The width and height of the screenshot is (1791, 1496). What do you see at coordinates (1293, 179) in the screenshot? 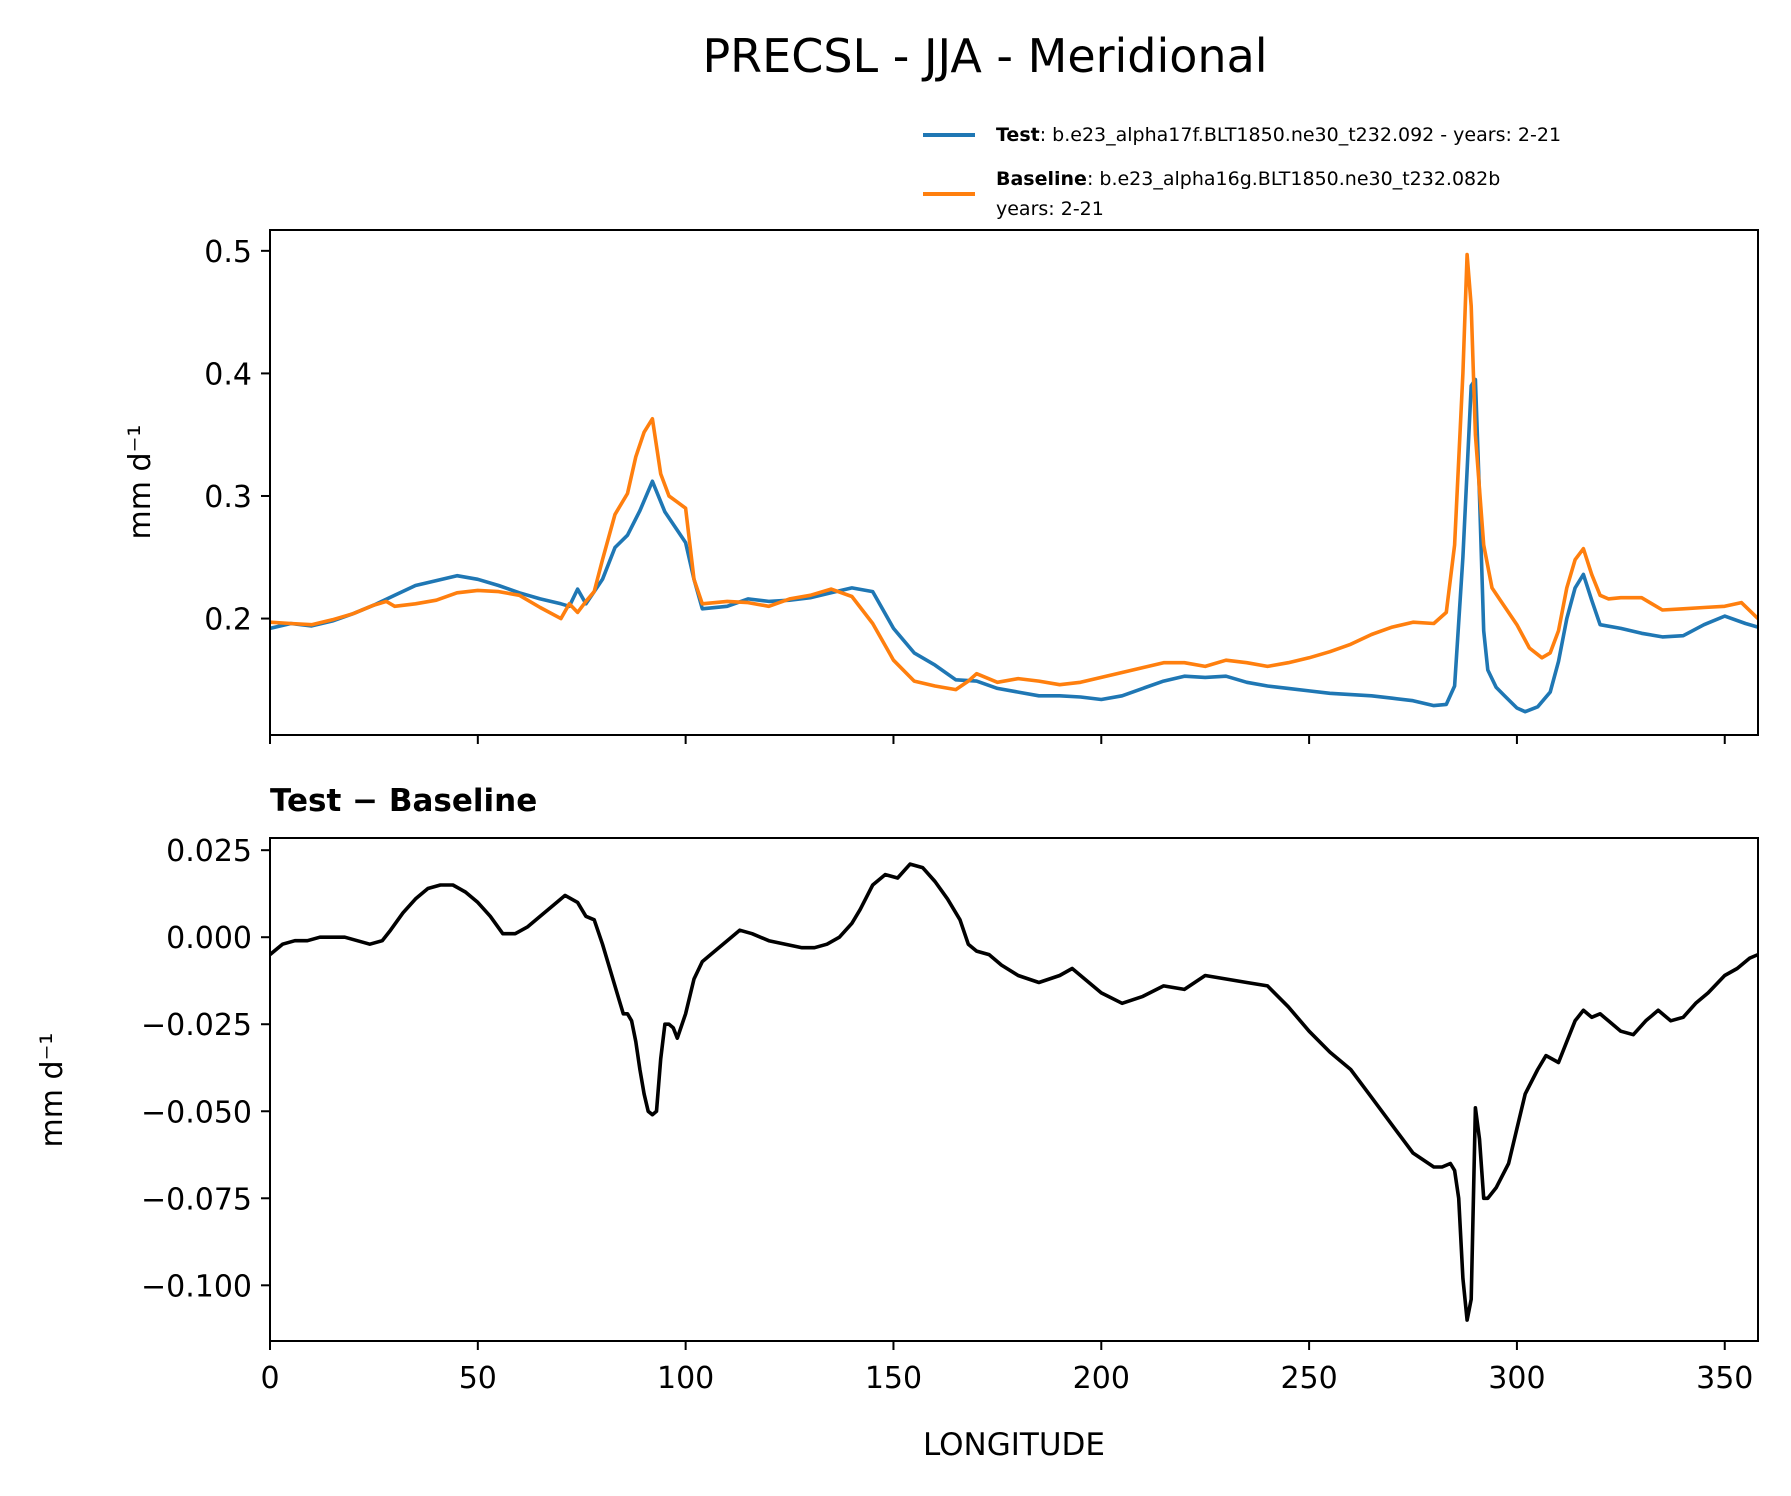
I see `legend-baseline-text: : b.e23_alpha16g.BLT1850.ne30_t232.082b` at bounding box center [1293, 179].